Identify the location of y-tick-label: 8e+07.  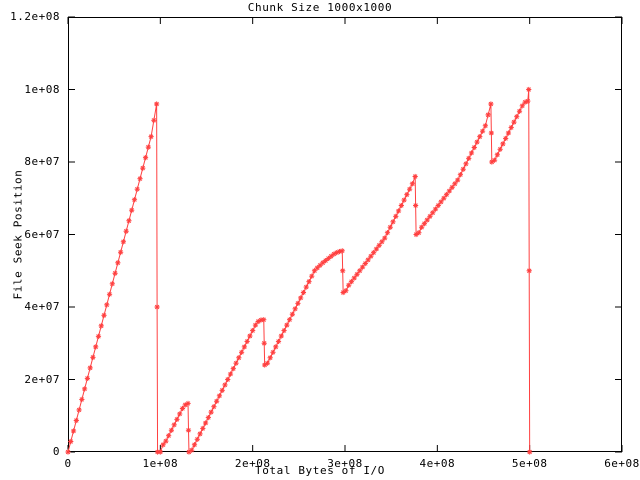
(42, 161).